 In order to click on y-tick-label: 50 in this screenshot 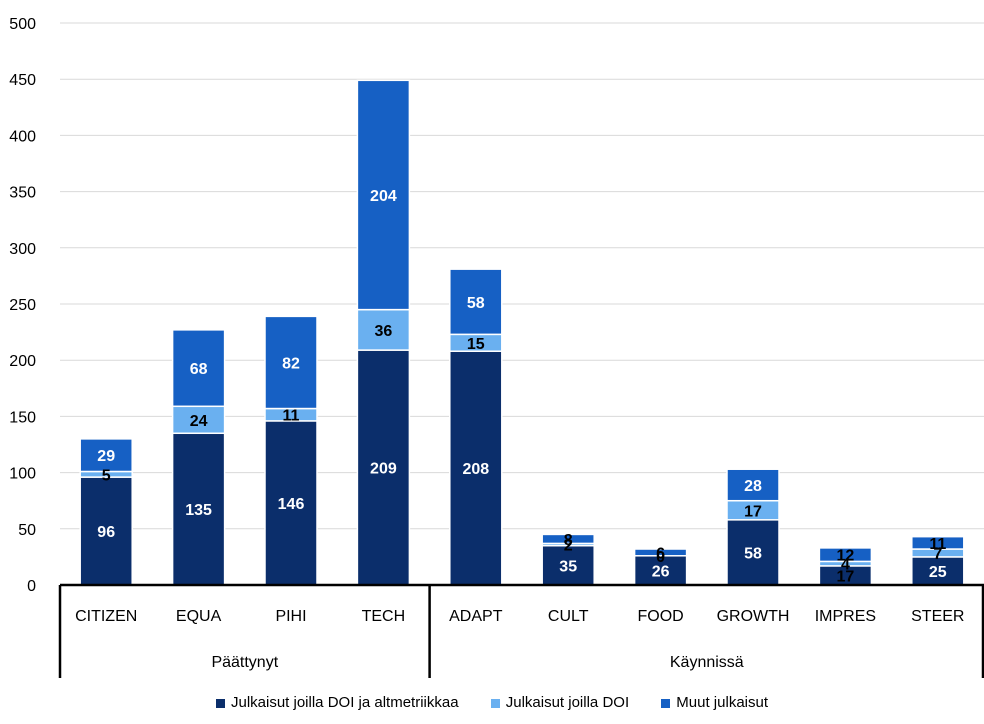, I will do `click(27, 530)`.